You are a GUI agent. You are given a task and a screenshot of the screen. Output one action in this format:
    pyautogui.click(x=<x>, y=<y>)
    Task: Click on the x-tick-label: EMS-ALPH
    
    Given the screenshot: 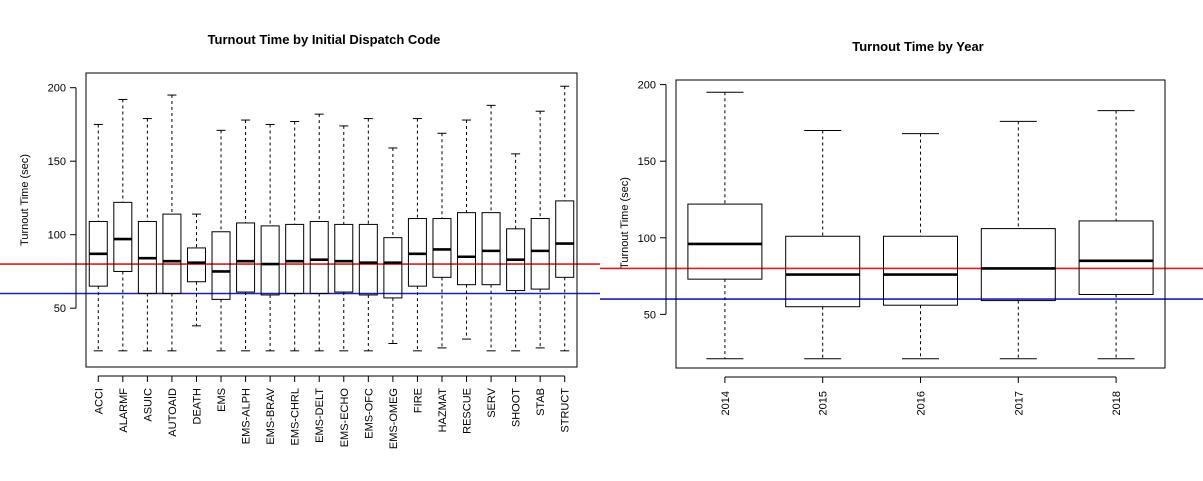 What is the action you would take?
    pyautogui.click(x=247, y=416)
    